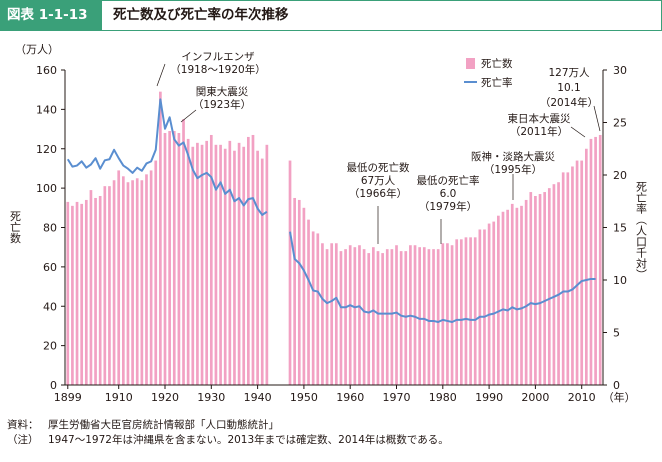 This screenshot has width=662, height=462. What do you see at coordinates (480, 307) in the screenshot?
I see `bar-1988` at bounding box center [480, 307].